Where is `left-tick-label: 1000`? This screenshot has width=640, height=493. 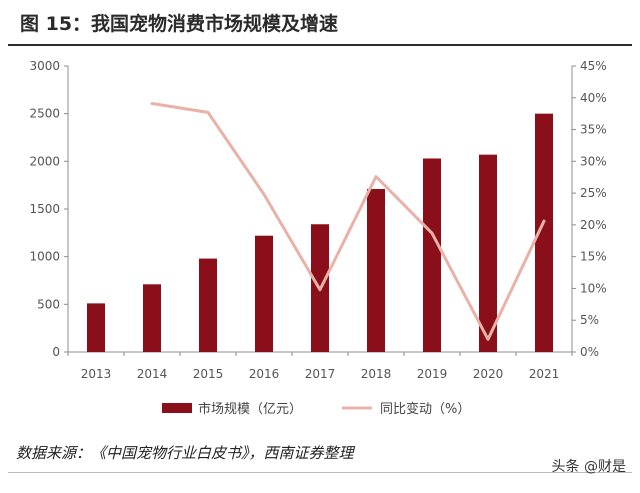 left-tick-label: 1000 is located at coordinates (44, 257).